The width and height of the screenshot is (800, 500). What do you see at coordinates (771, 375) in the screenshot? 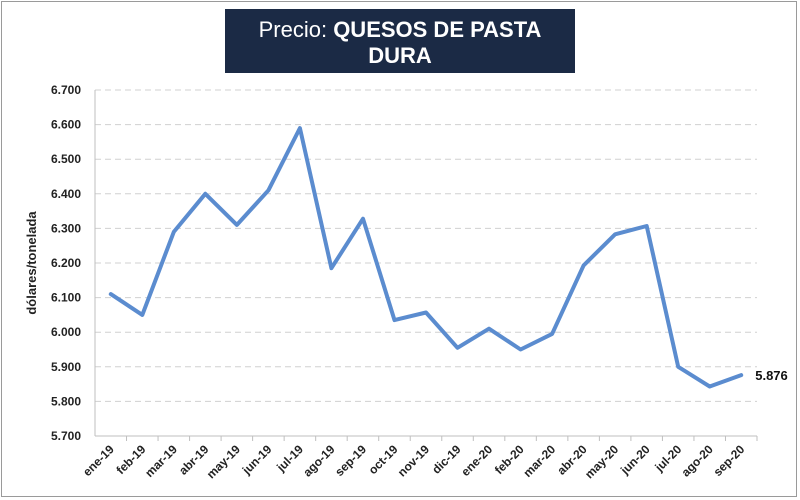
I see `last-value-label: 5.876` at bounding box center [771, 375].